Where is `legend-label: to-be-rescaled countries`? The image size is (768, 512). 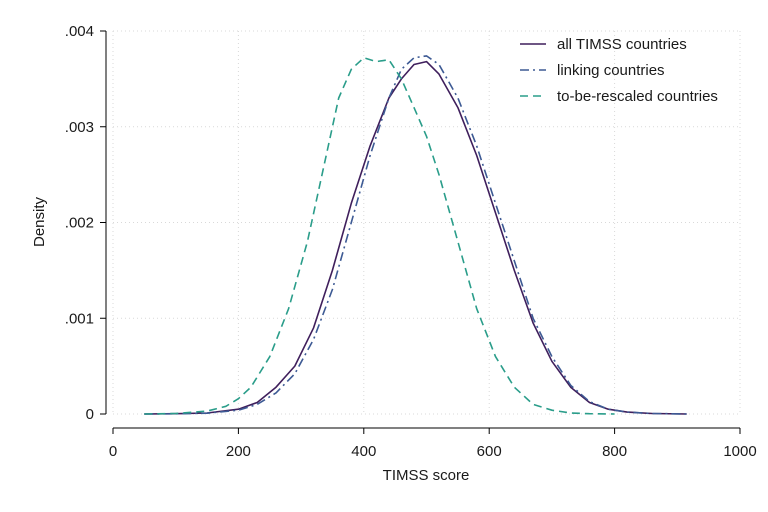
legend-label: to-be-rescaled countries is located at coordinates (637, 96).